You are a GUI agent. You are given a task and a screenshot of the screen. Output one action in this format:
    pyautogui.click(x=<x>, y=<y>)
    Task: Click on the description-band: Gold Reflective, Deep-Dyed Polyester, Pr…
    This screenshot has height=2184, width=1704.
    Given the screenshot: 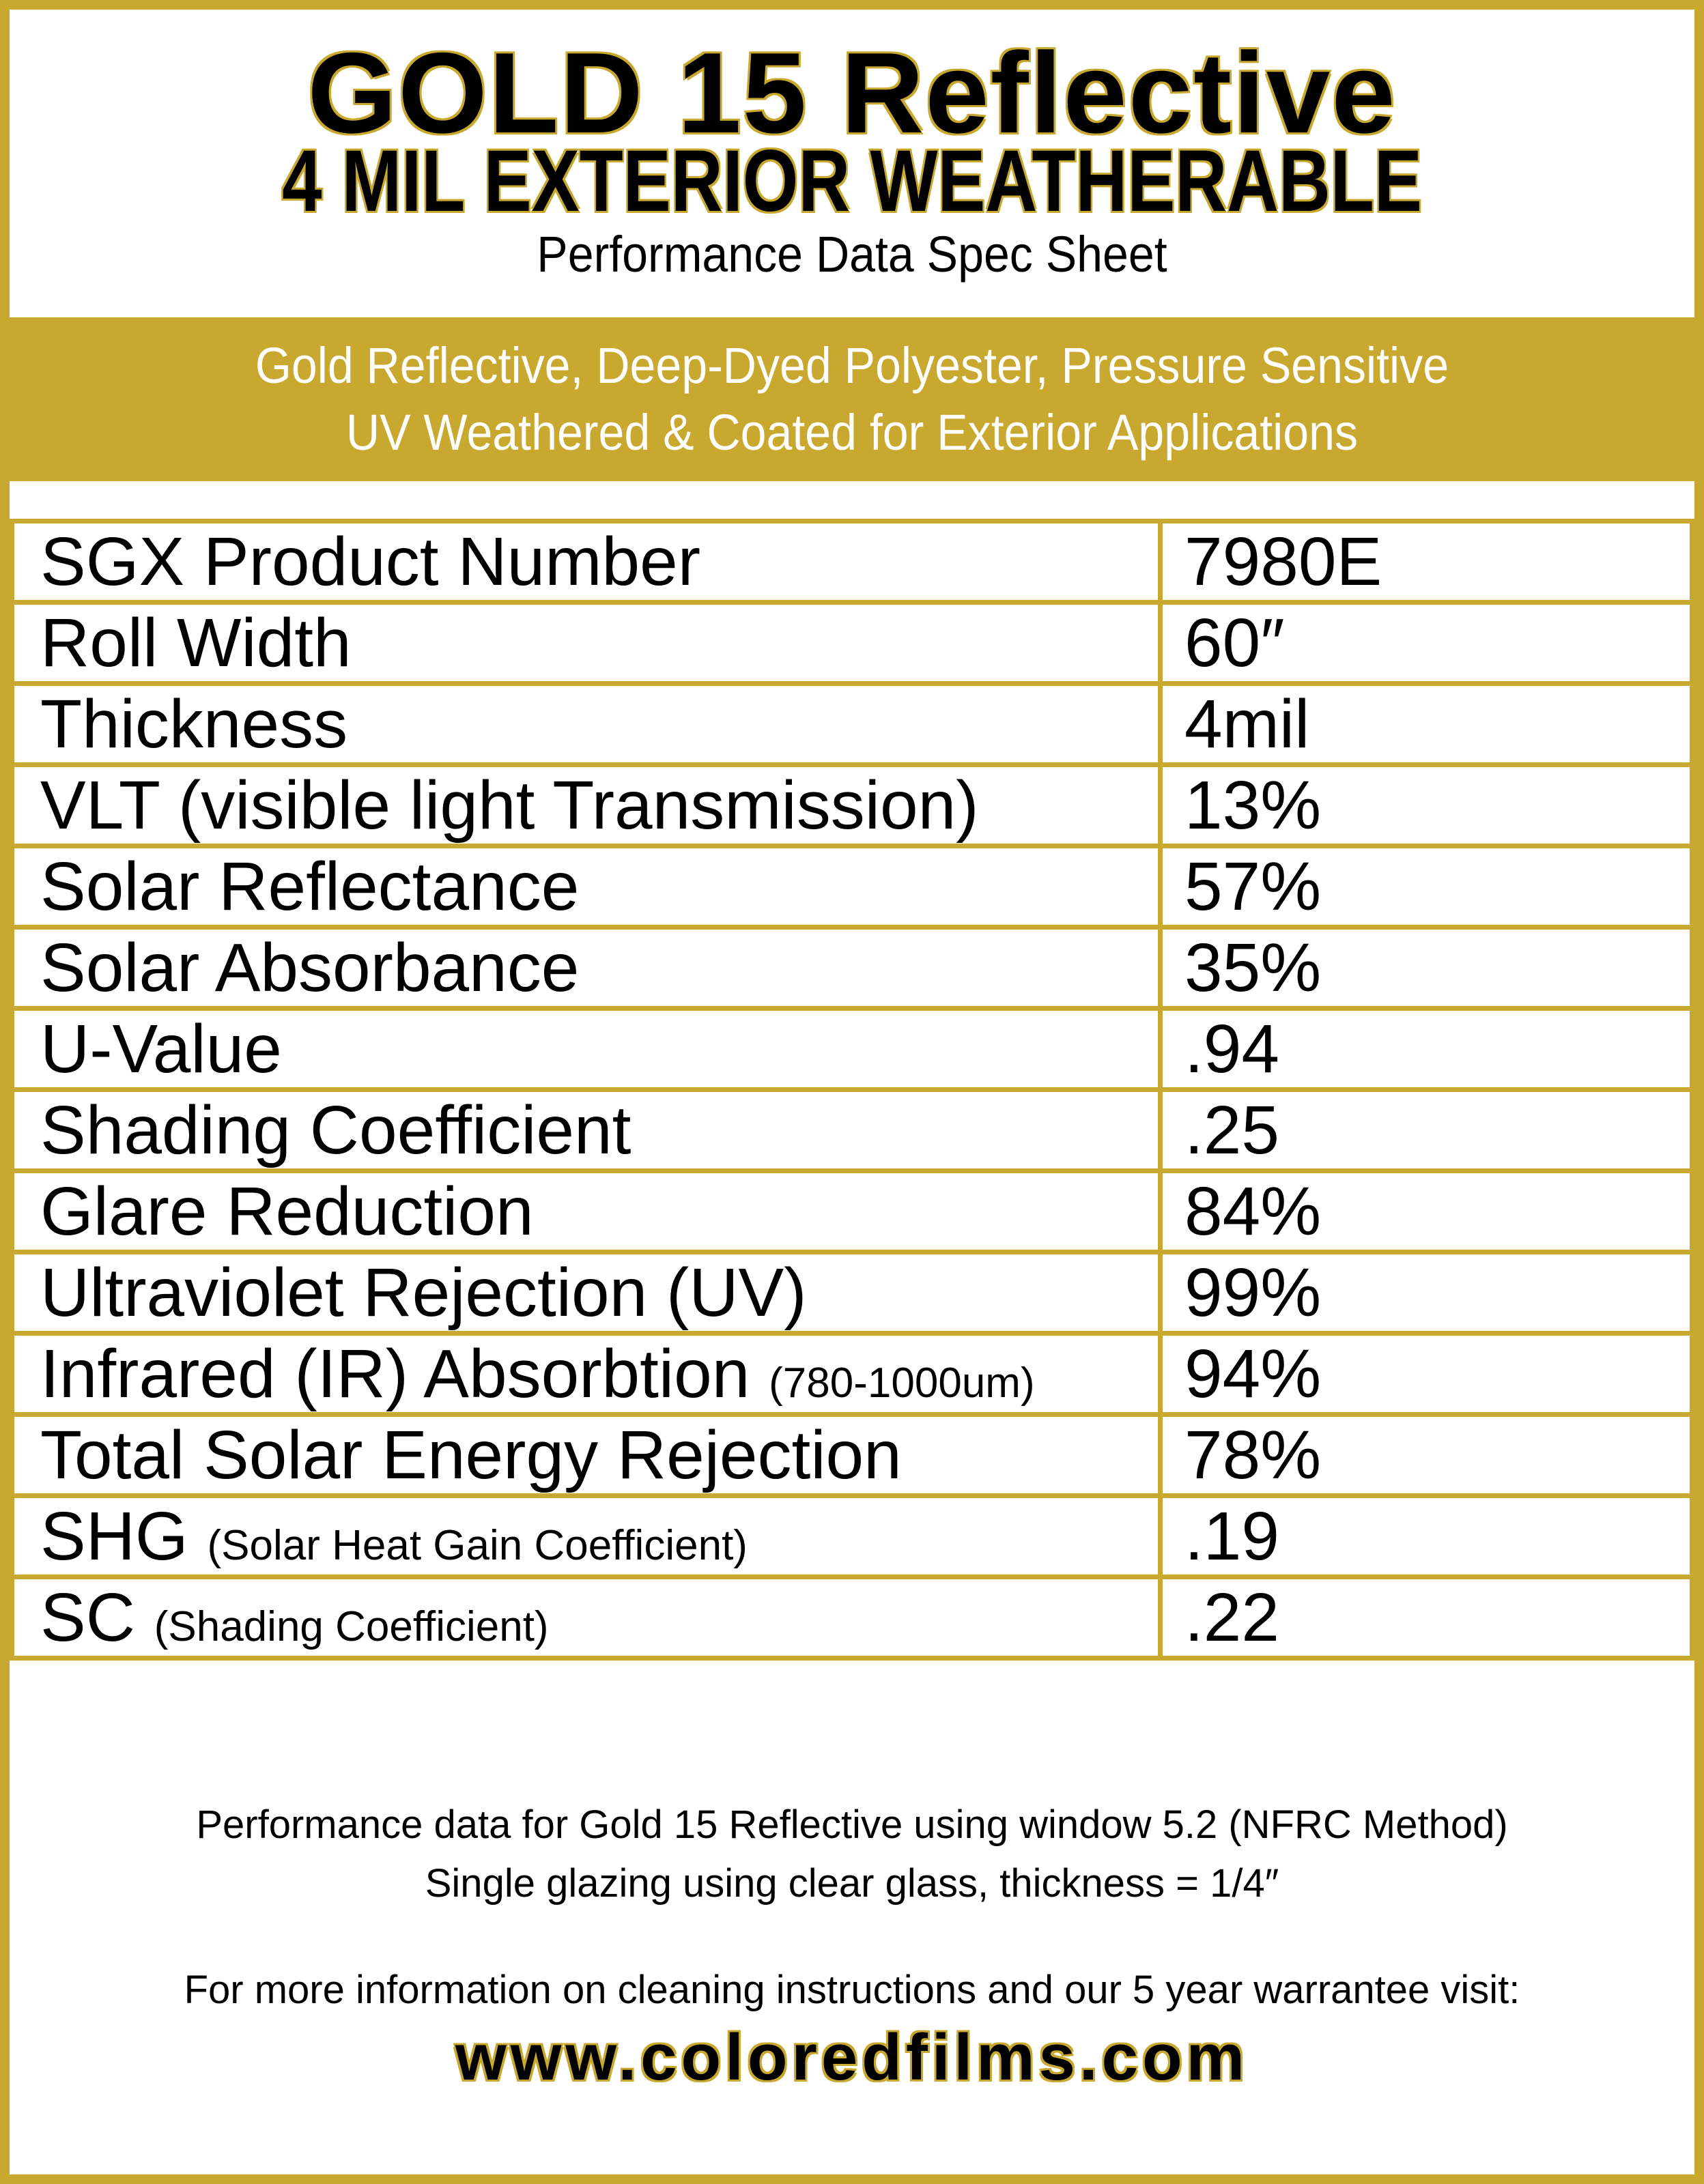 What is the action you would take?
    pyautogui.click(x=852, y=399)
    